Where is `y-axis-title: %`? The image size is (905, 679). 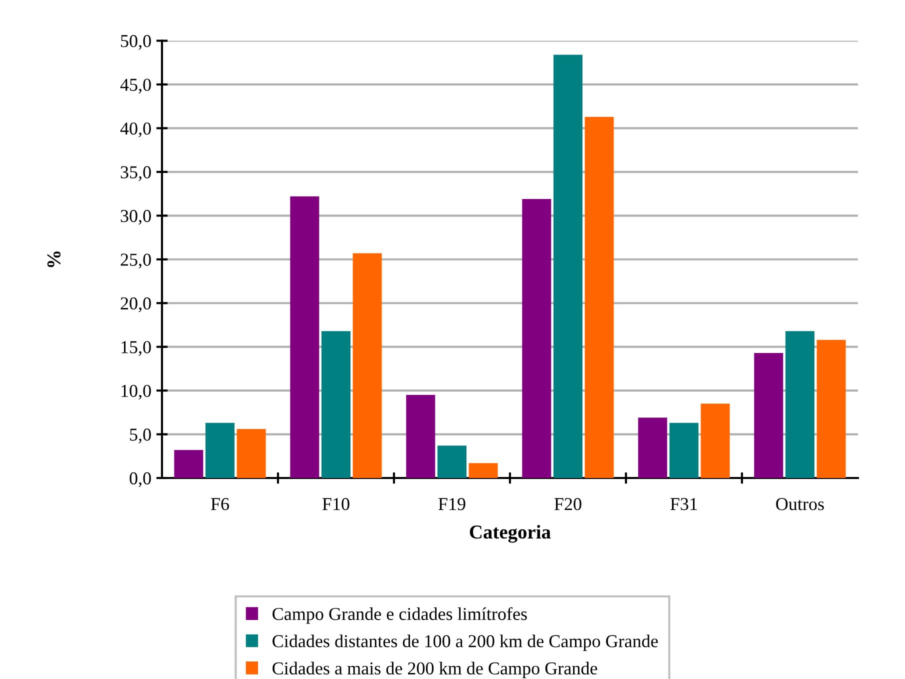
y-axis-title: % is located at coordinates (54, 259).